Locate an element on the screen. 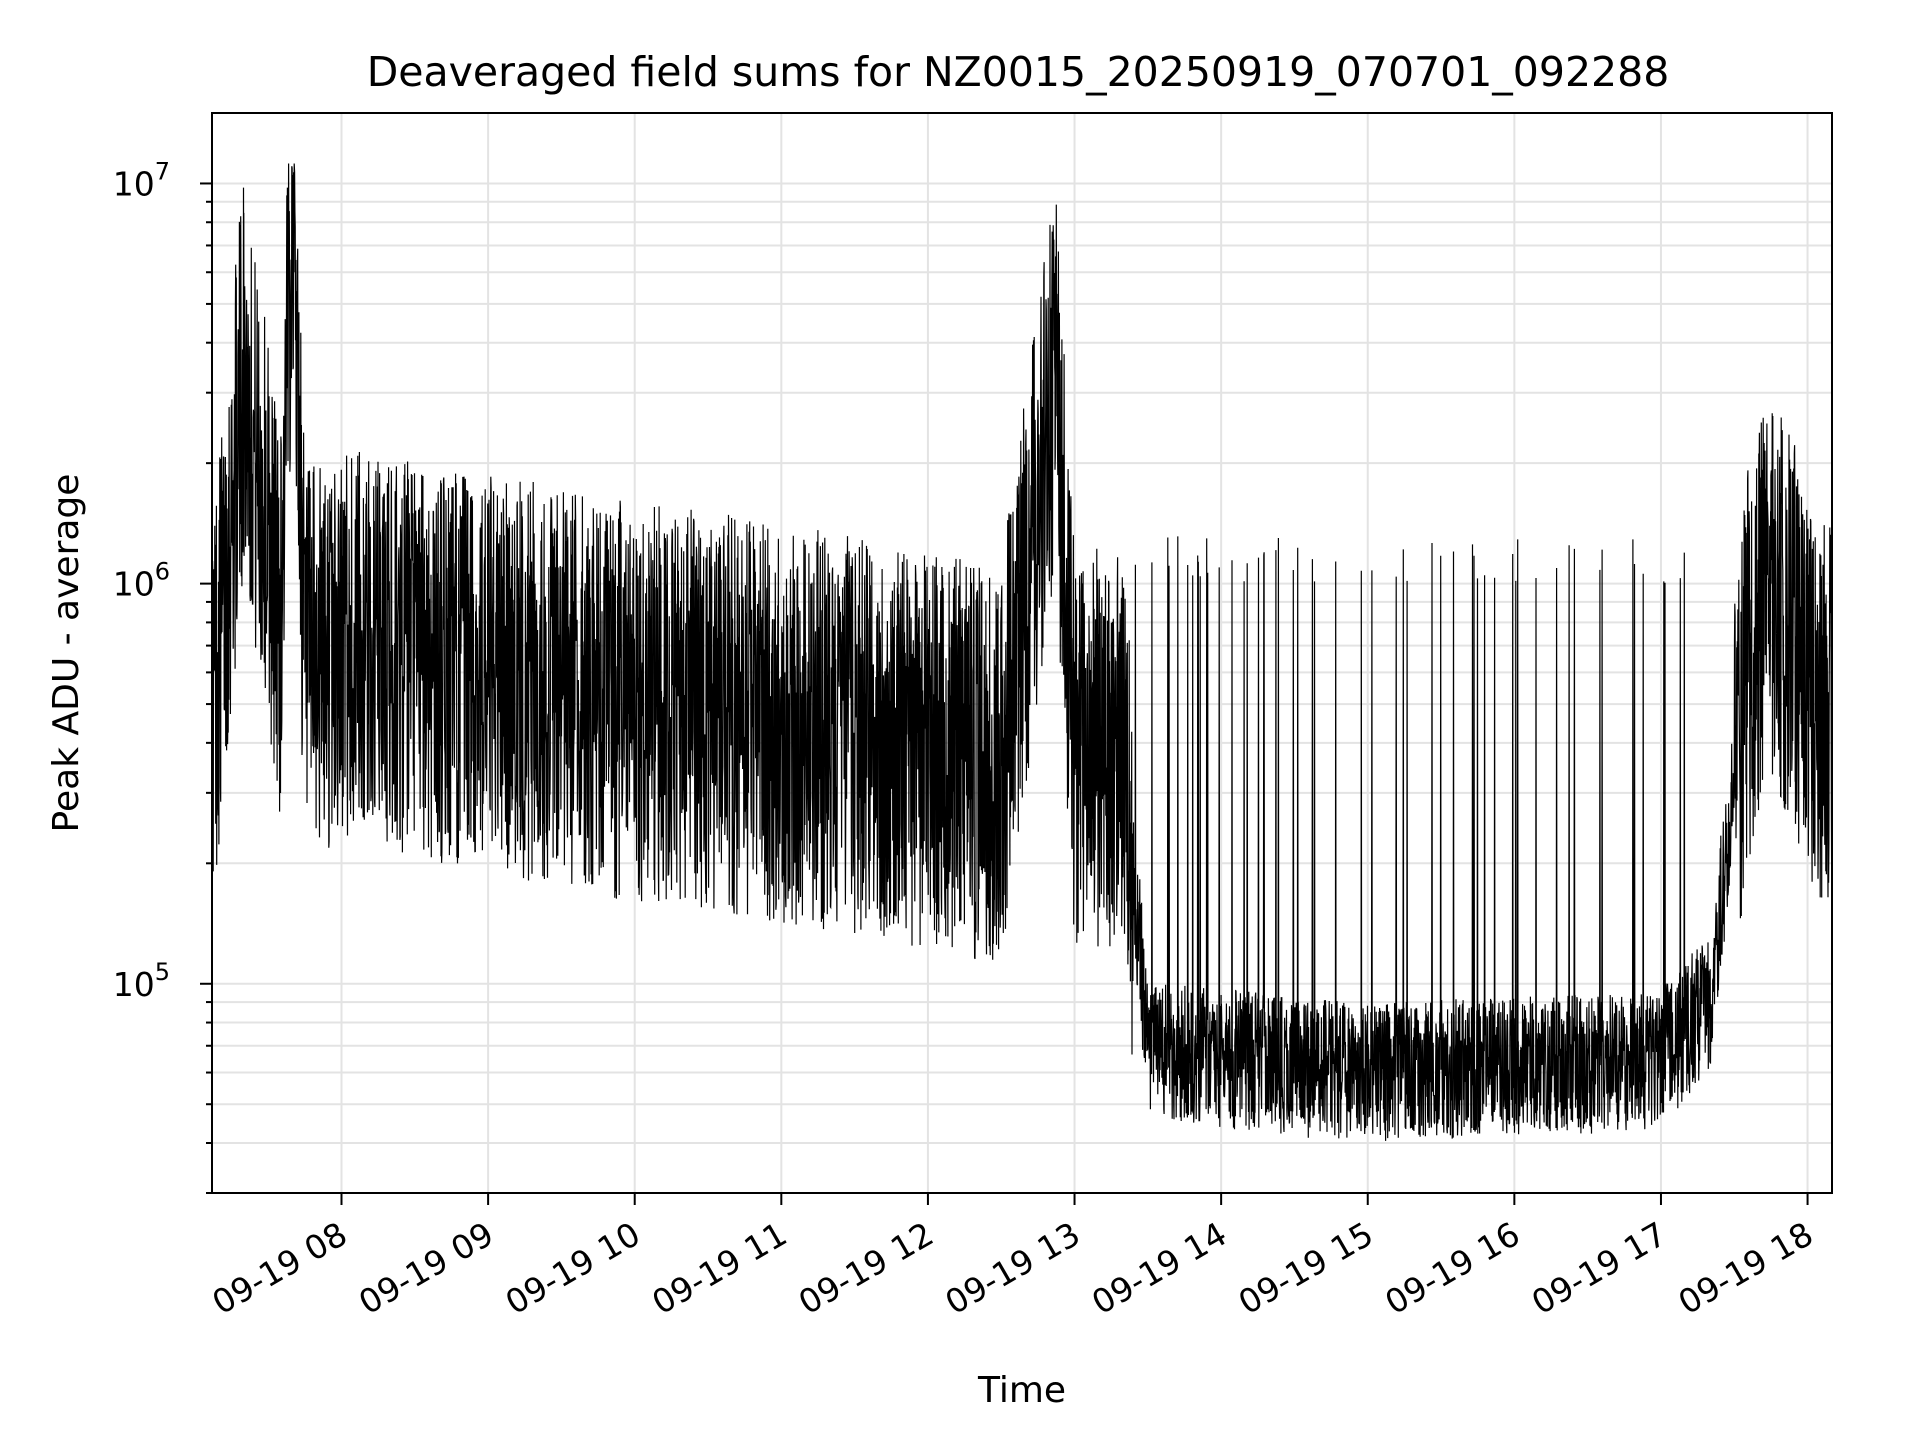  x-tick-label: 09-19 11 is located at coordinates (719, 1268).